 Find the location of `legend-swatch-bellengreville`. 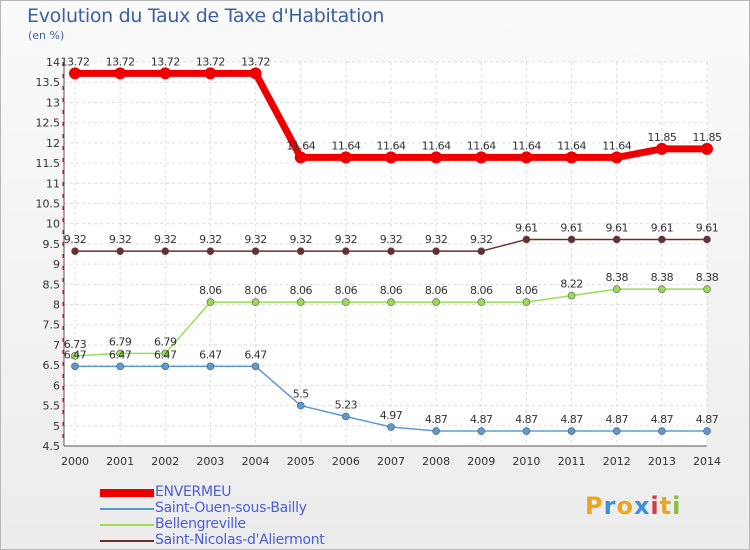

legend-swatch-bellengreville is located at coordinates (127, 525).